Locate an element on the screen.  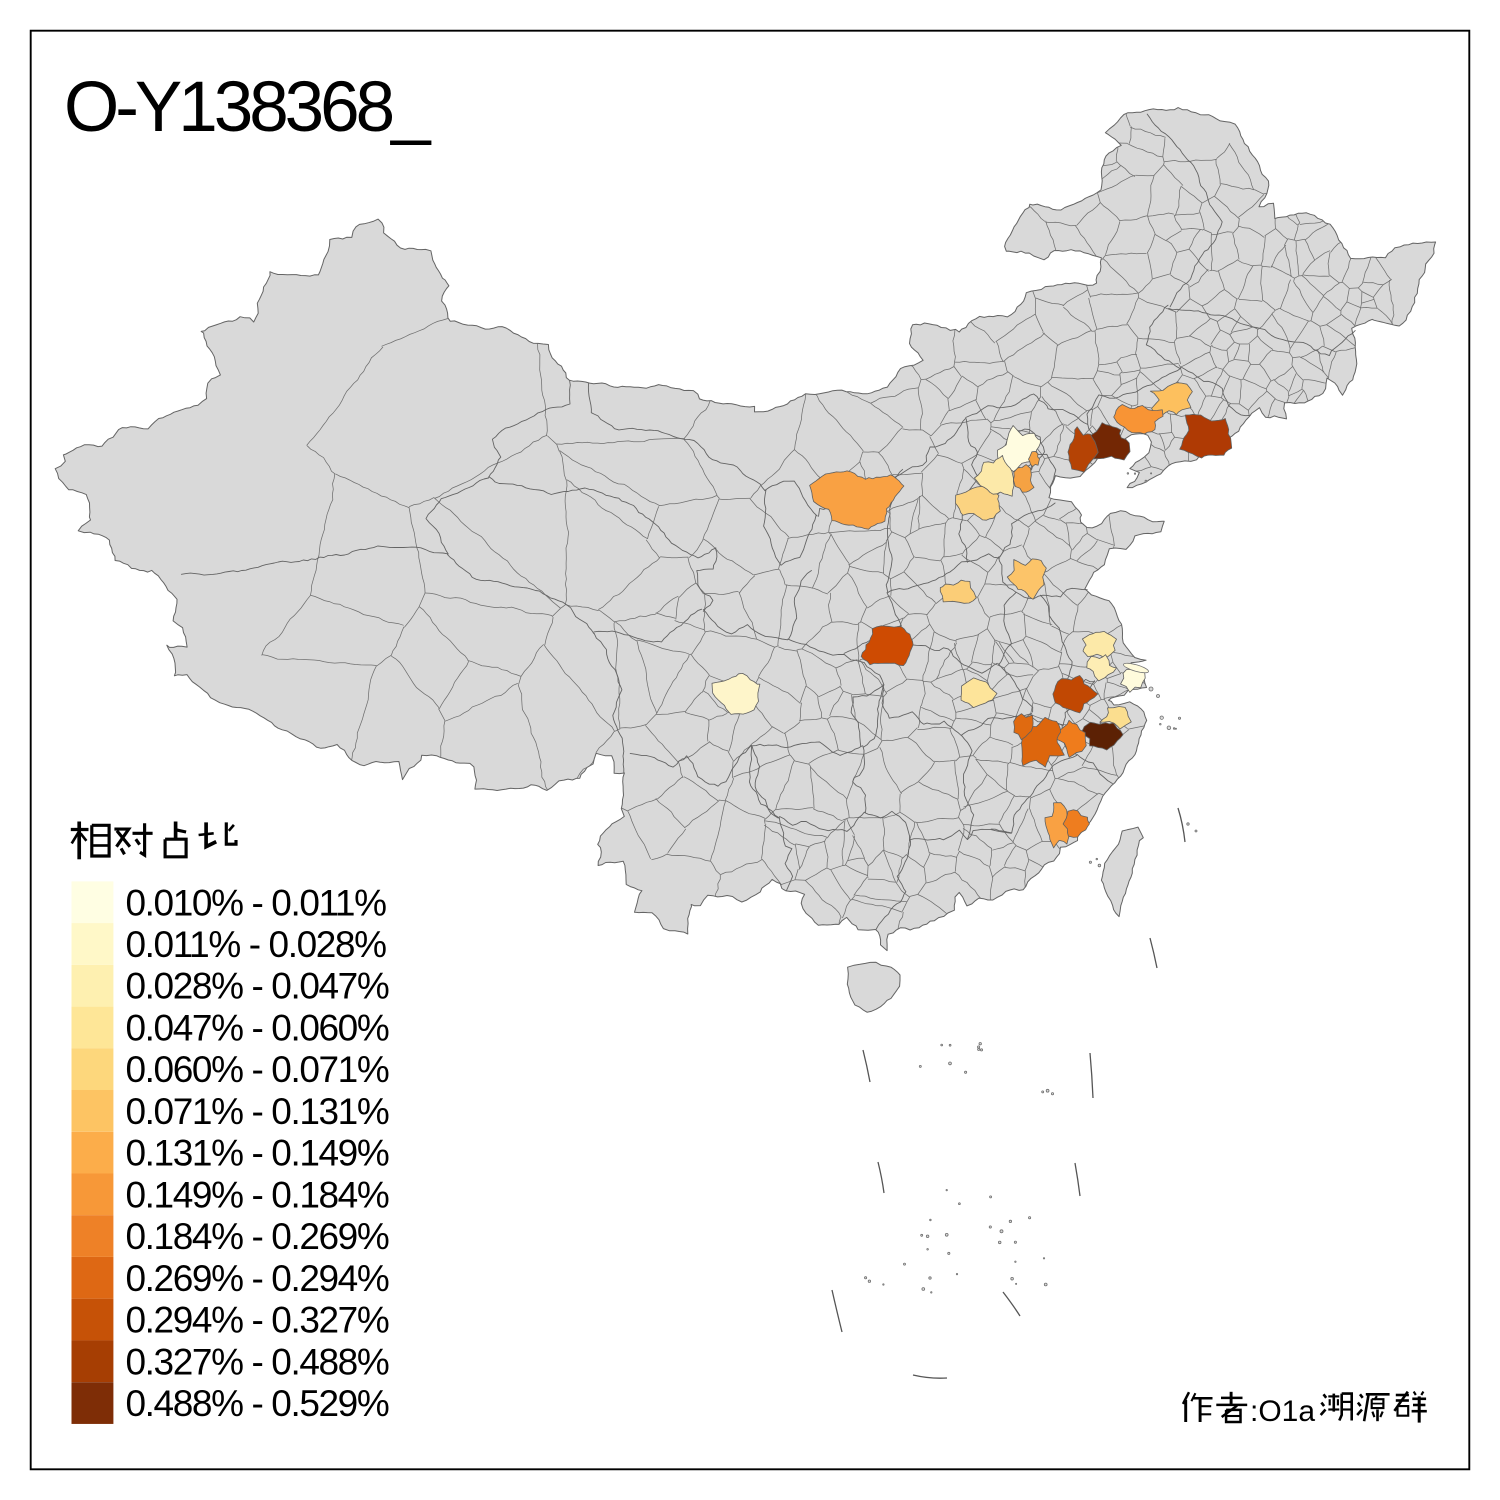
svg-text: 0.047% - 0.060% is located at coordinates (257, 1028).